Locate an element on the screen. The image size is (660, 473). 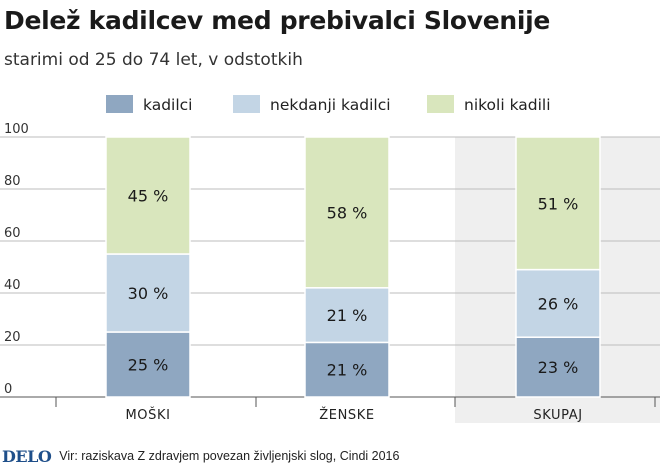
data-label: 25 % is located at coordinates (148, 365).